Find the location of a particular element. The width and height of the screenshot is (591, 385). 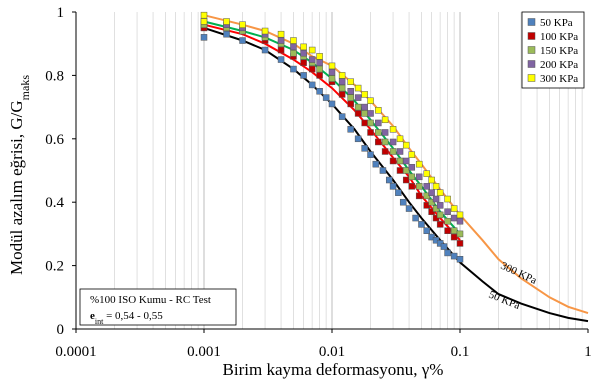

y-axis-label-sub: maks is located at coordinates (25, 88).